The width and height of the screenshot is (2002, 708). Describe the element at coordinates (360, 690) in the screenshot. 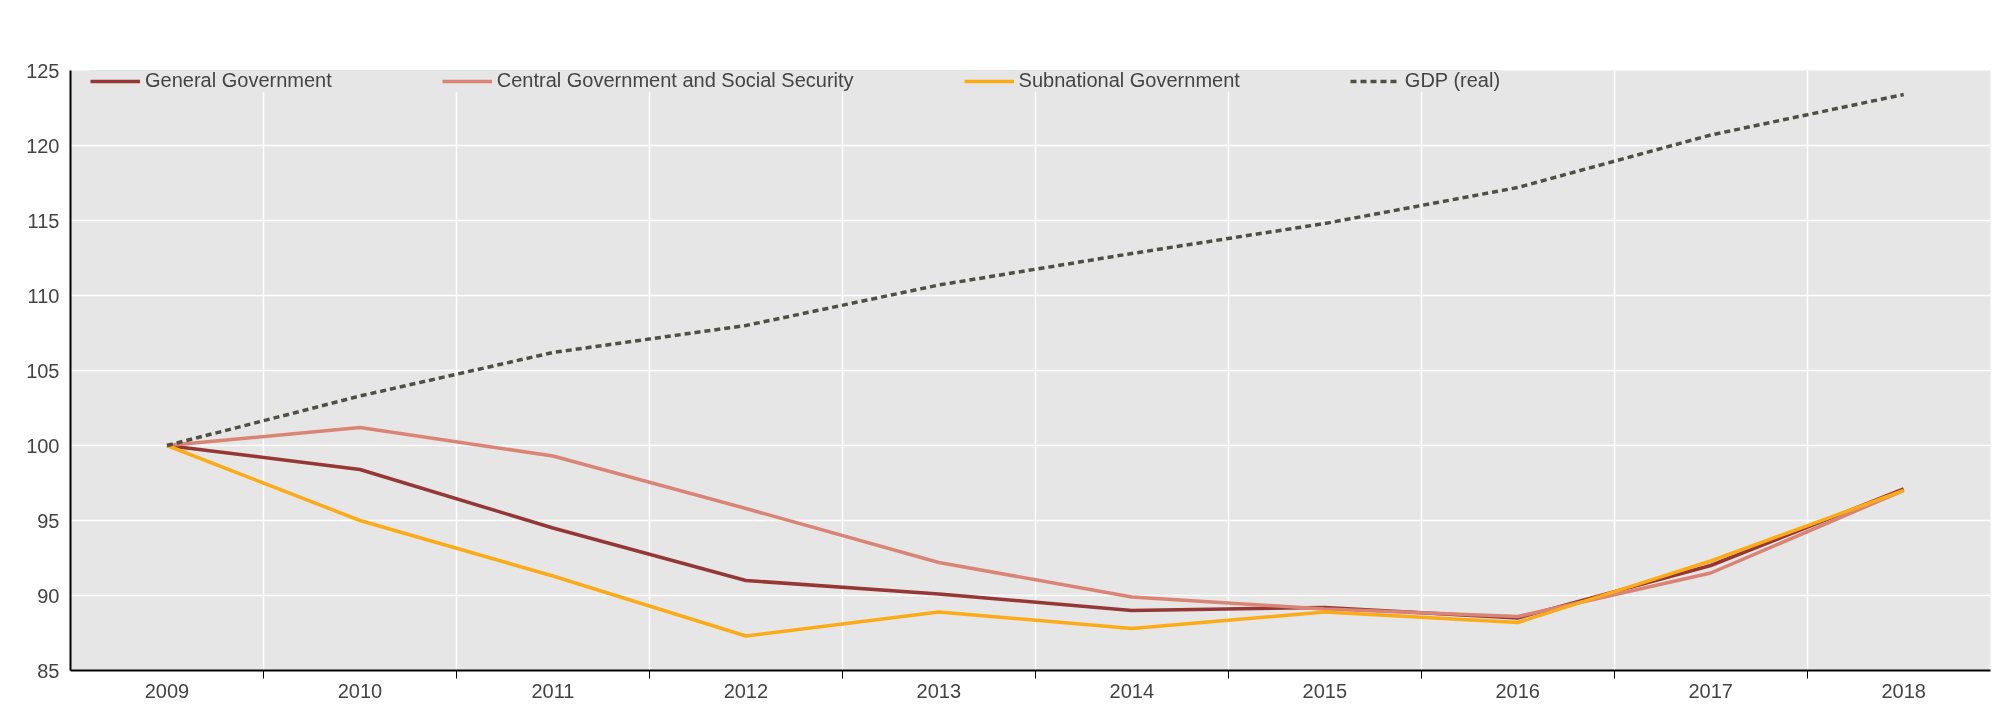

I see `x-tick-label: 2010` at that location.